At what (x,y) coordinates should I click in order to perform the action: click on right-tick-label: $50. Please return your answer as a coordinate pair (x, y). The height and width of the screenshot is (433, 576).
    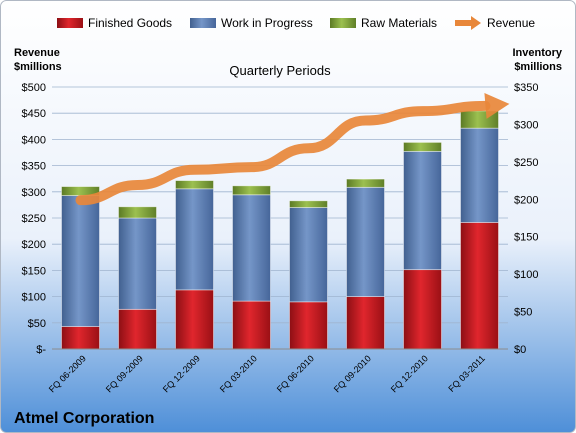
    Looking at the image, I should click on (523, 313).